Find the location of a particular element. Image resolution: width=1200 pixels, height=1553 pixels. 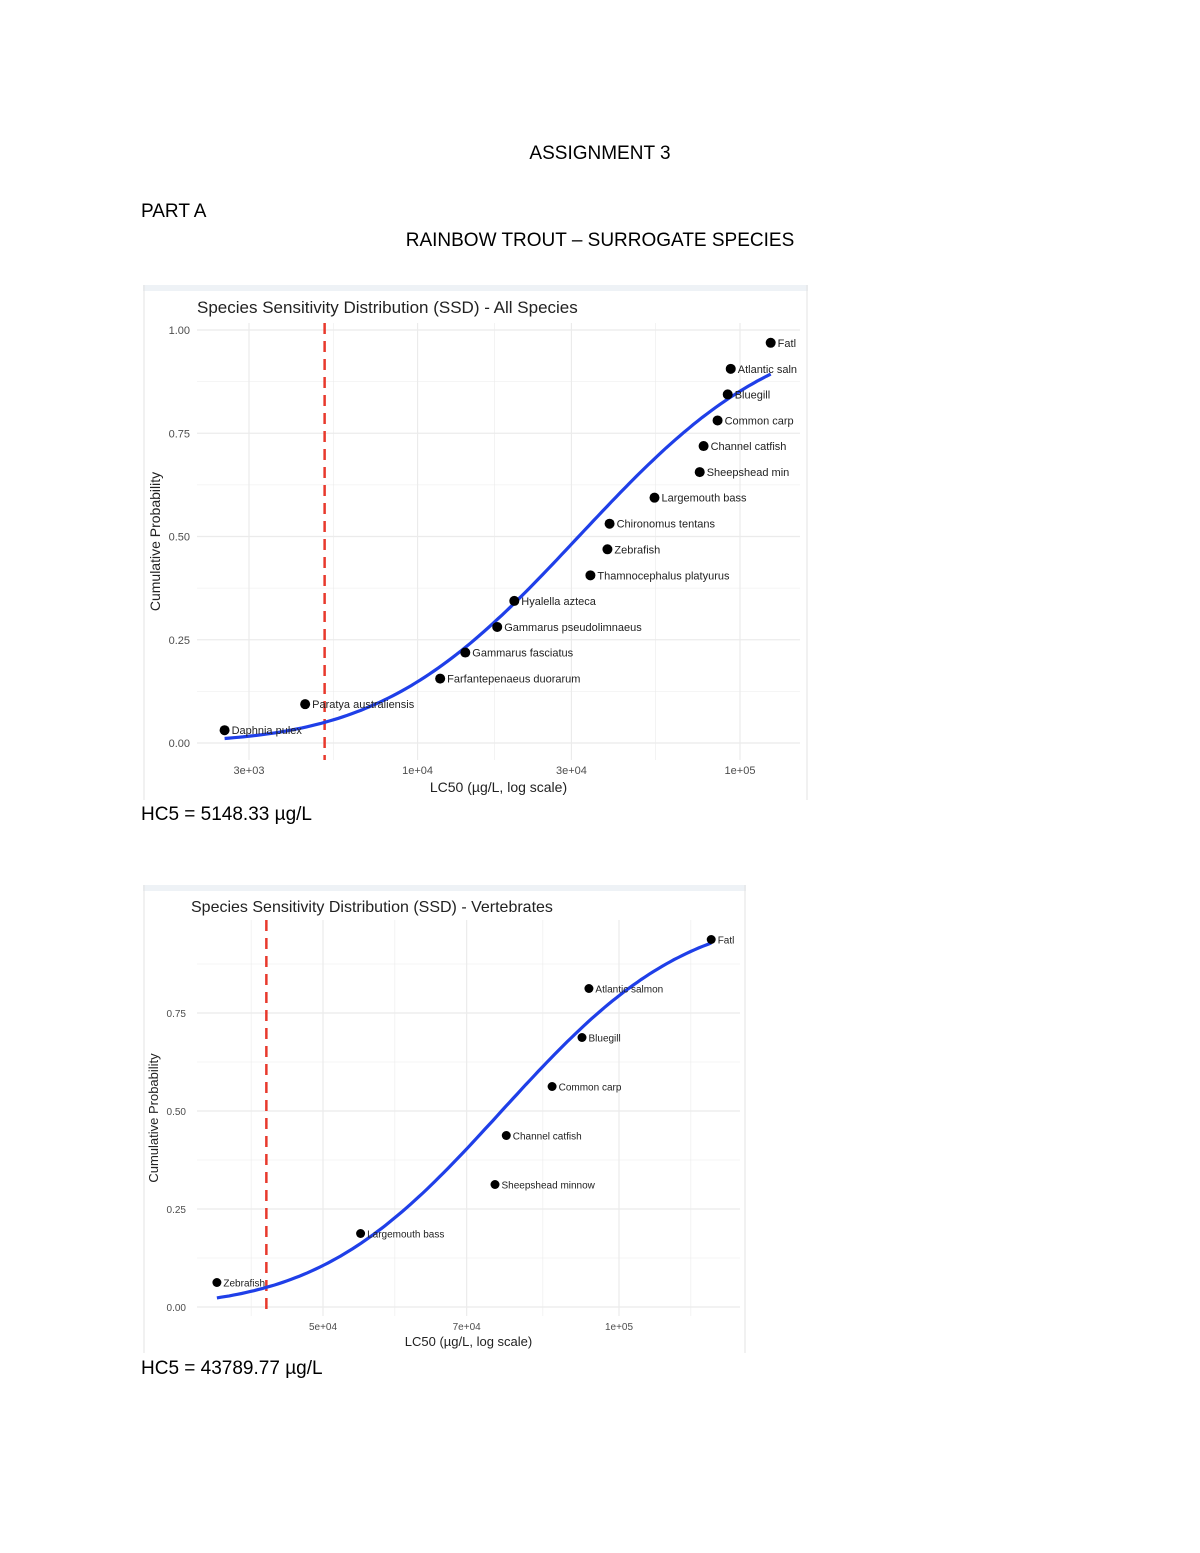

x-tick-label: 3e+04 is located at coordinates (571, 771).